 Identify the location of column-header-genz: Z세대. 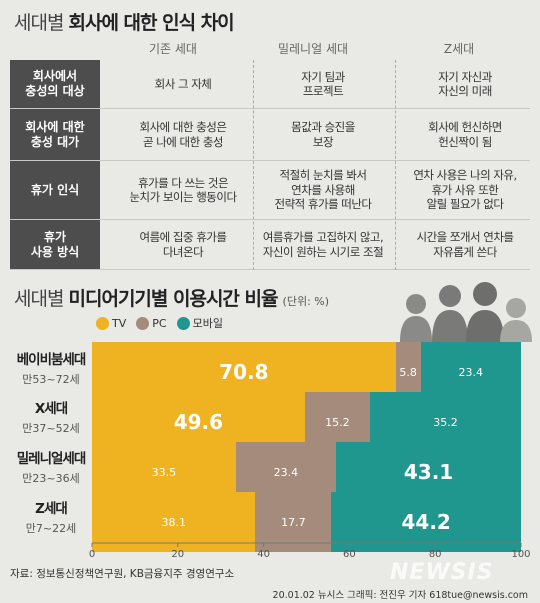
(459, 49).